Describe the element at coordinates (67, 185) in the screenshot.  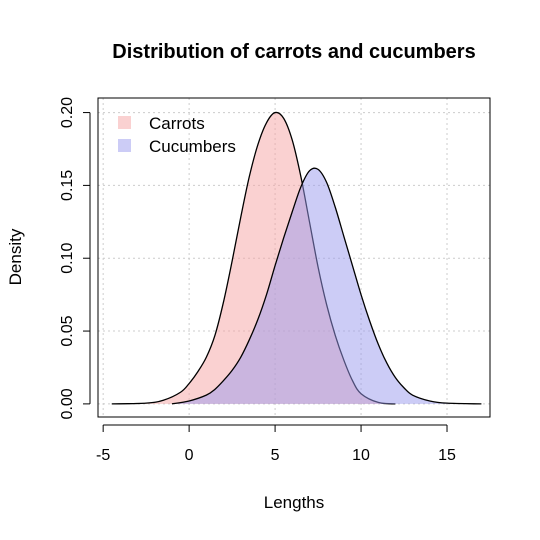
I see `y-tick-label-3: 0.15` at that location.